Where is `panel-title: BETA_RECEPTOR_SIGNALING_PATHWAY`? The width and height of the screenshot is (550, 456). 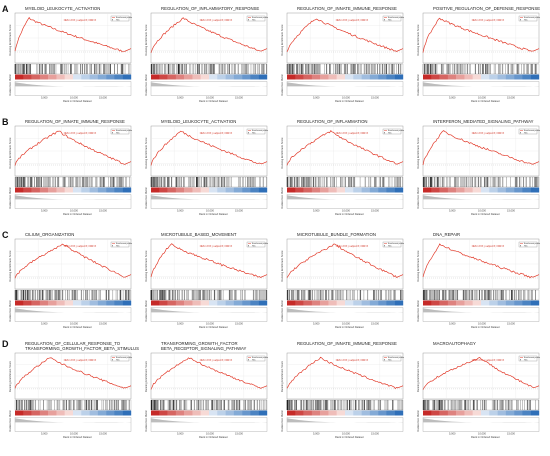
panel-title: BETA_RECEPTOR_SIGNALING_PATHWAY is located at coordinates (204, 348).